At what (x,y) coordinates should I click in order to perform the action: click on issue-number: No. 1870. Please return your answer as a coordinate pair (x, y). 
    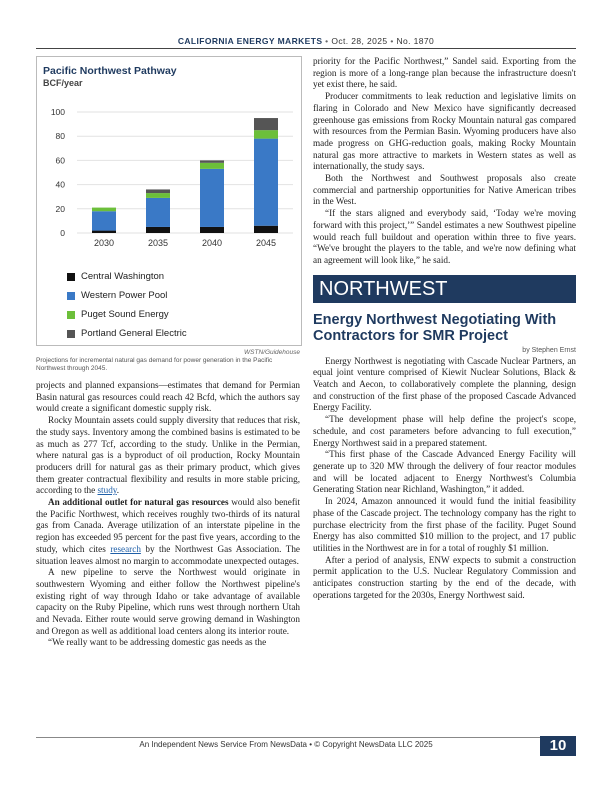
    Looking at the image, I should click on (415, 41).